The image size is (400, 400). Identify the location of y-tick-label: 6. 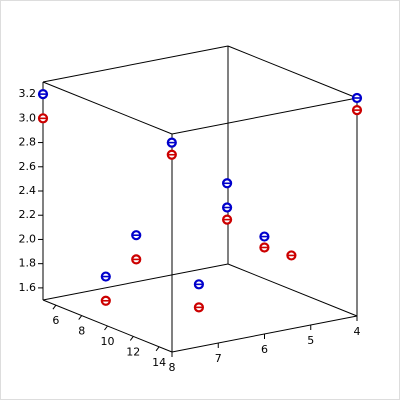
(264, 349).